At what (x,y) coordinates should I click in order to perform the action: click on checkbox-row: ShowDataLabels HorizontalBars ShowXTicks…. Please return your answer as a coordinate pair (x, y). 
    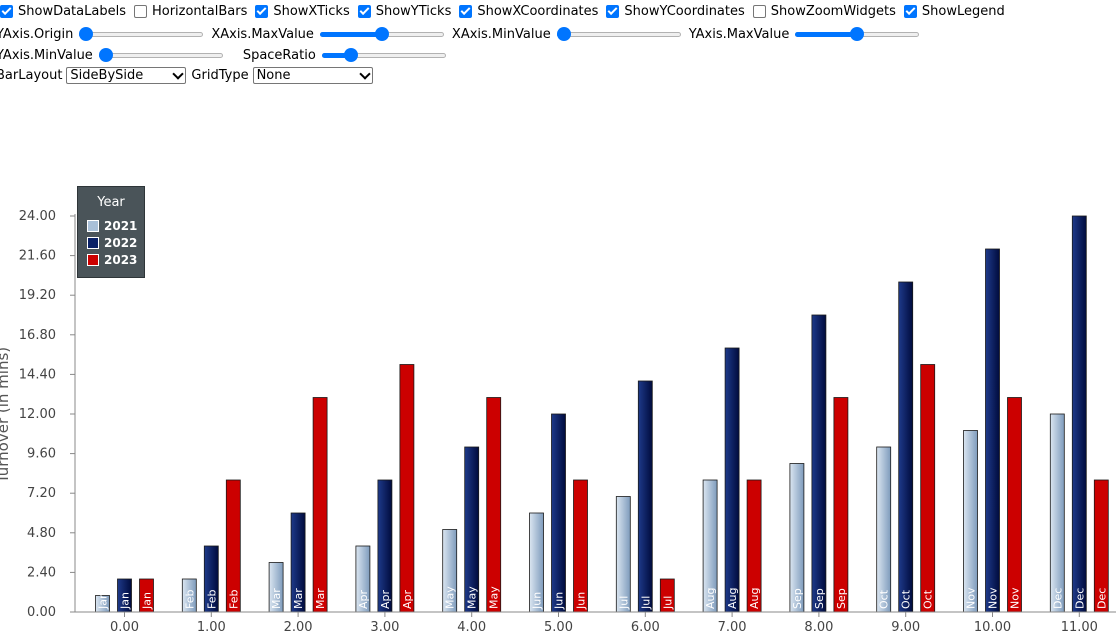
    Looking at the image, I should click on (504, 11).